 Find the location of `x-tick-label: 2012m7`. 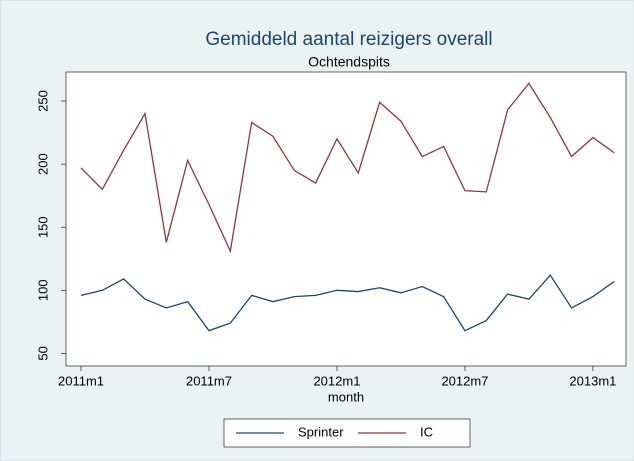

x-tick-label: 2012m7 is located at coordinates (464, 380).